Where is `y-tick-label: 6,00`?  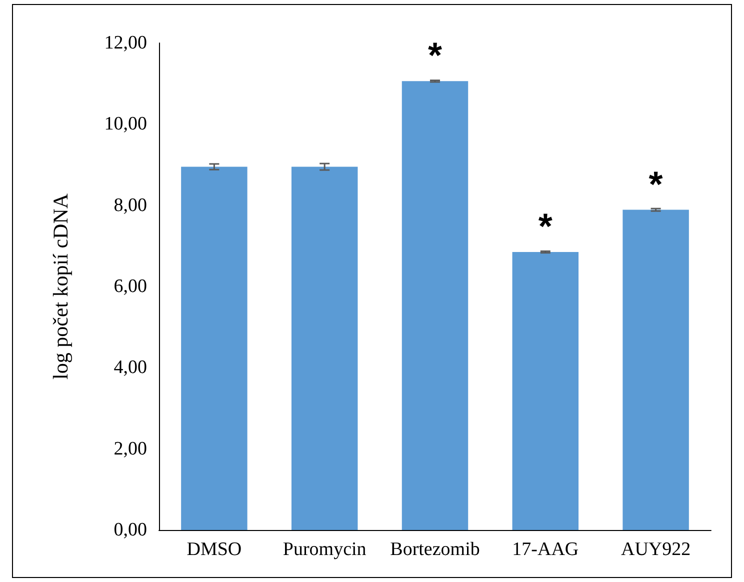 y-tick-label: 6,00 is located at coordinates (130, 286).